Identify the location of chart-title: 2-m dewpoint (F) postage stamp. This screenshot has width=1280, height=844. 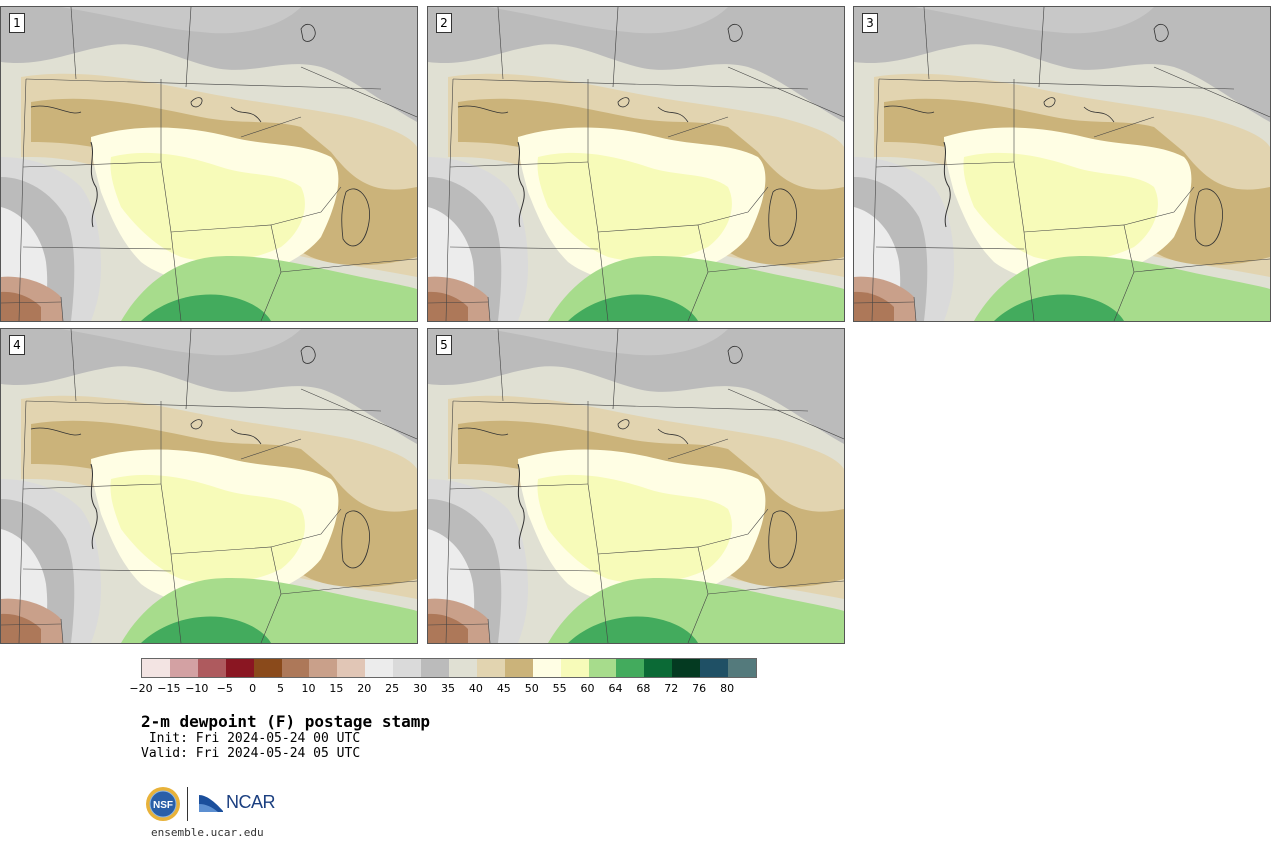
(285, 721).